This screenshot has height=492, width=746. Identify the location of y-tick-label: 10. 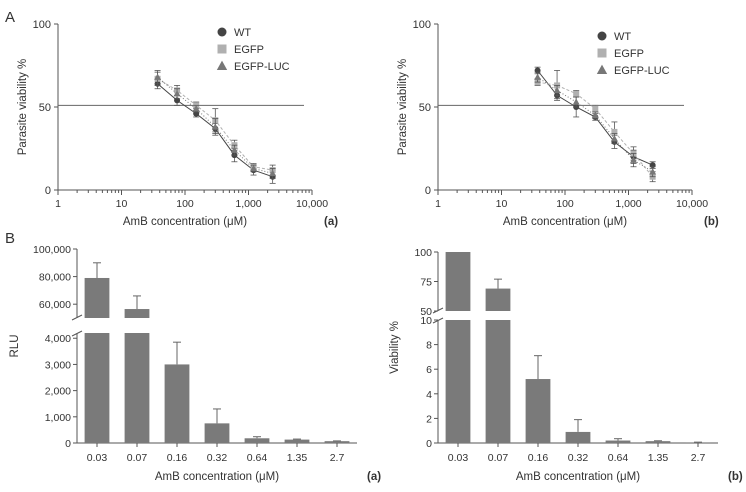
(426, 321).